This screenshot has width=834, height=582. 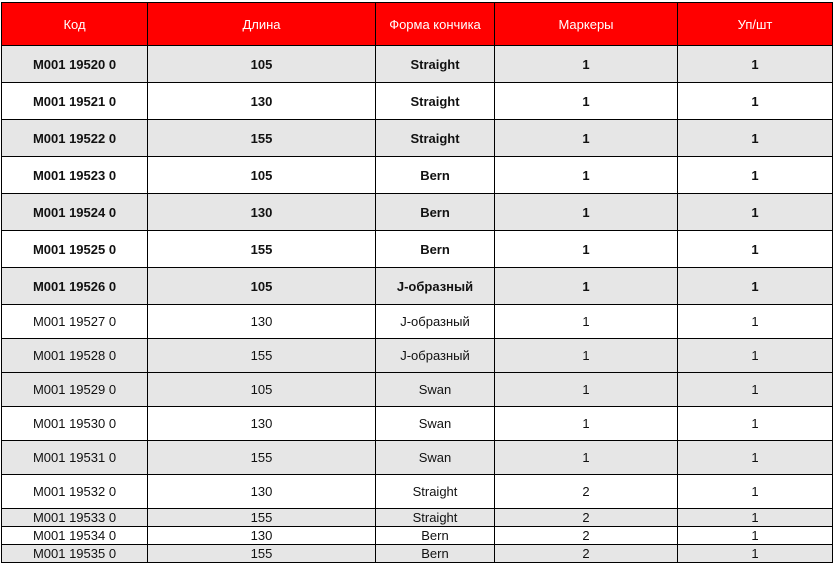 I want to click on cell-code: M001 19527 0, so click(x=74, y=321).